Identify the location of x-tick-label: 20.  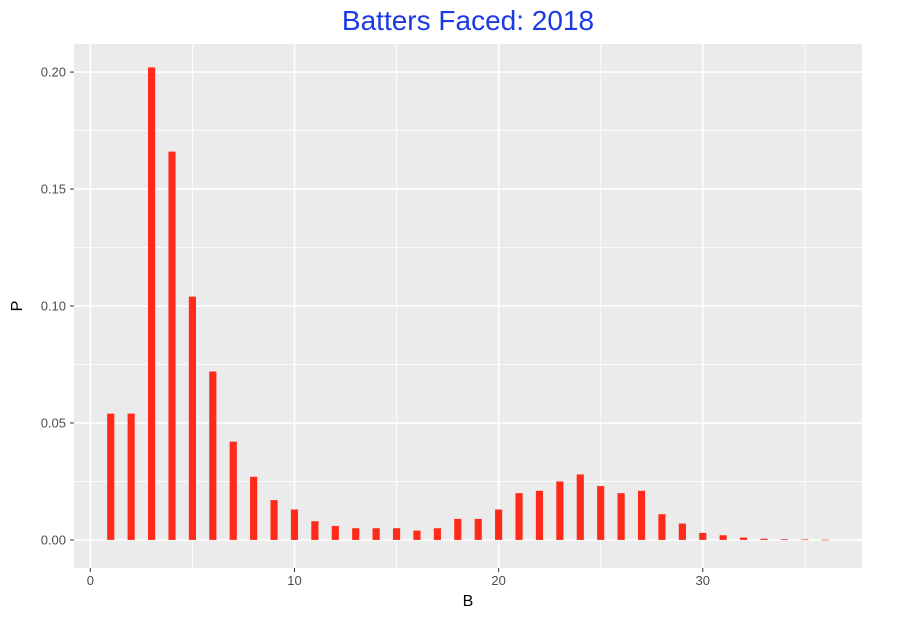
(498, 580).